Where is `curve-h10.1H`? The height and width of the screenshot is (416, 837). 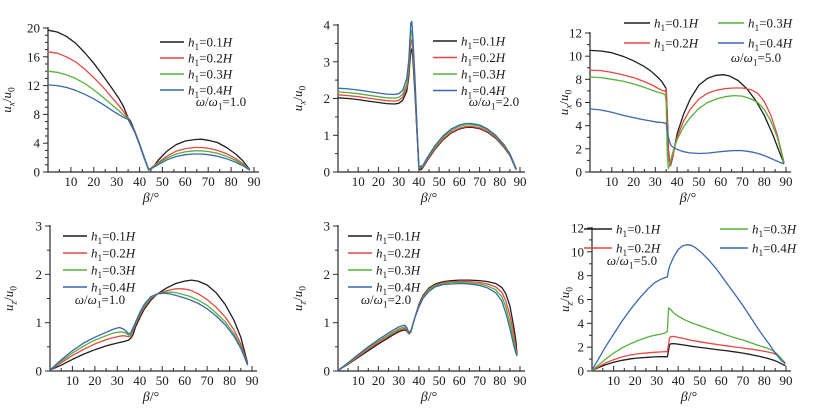 curve-h10.1H is located at coordinates (149, 325).